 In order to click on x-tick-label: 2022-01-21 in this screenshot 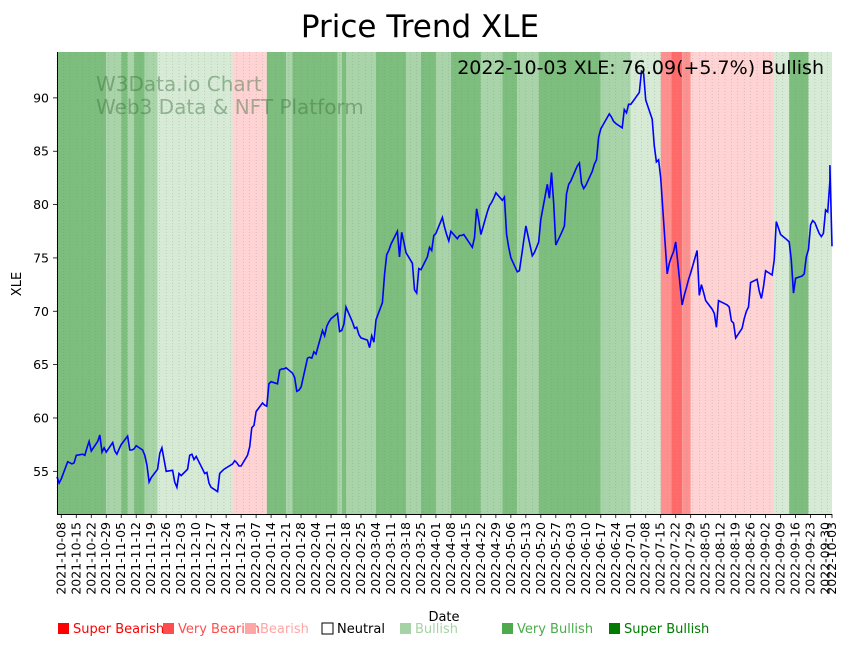, I will do `click(285, 558)`.